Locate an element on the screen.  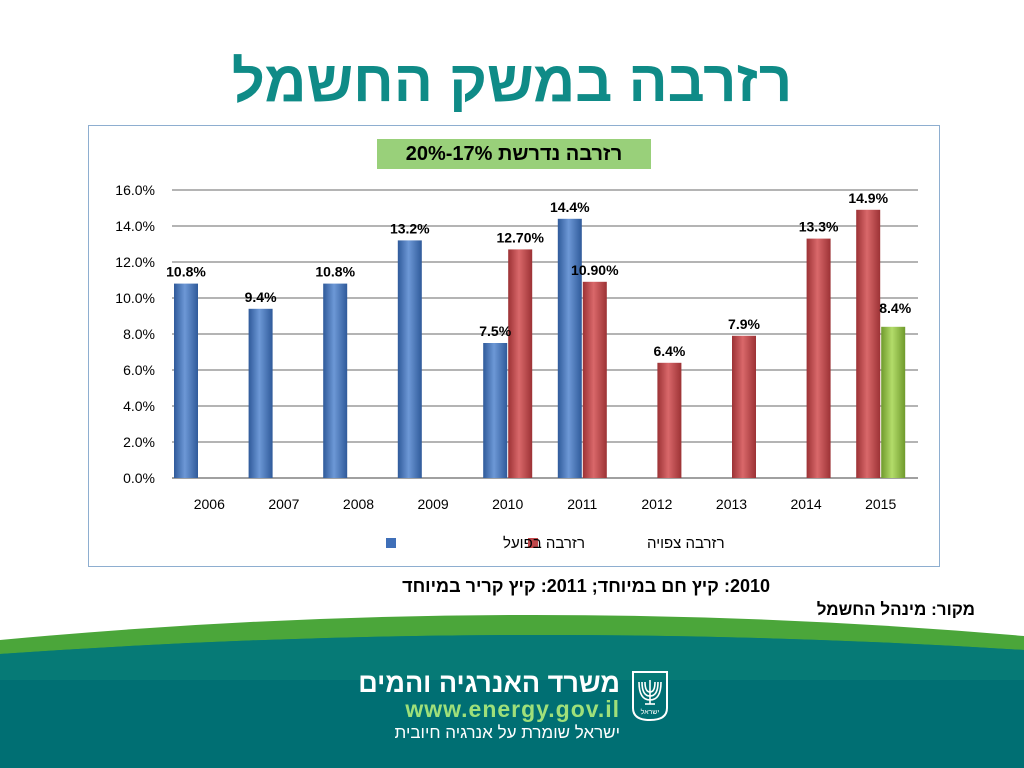
slide-title: רזרבה במשק החשמל is located at coordinates (512, 81).